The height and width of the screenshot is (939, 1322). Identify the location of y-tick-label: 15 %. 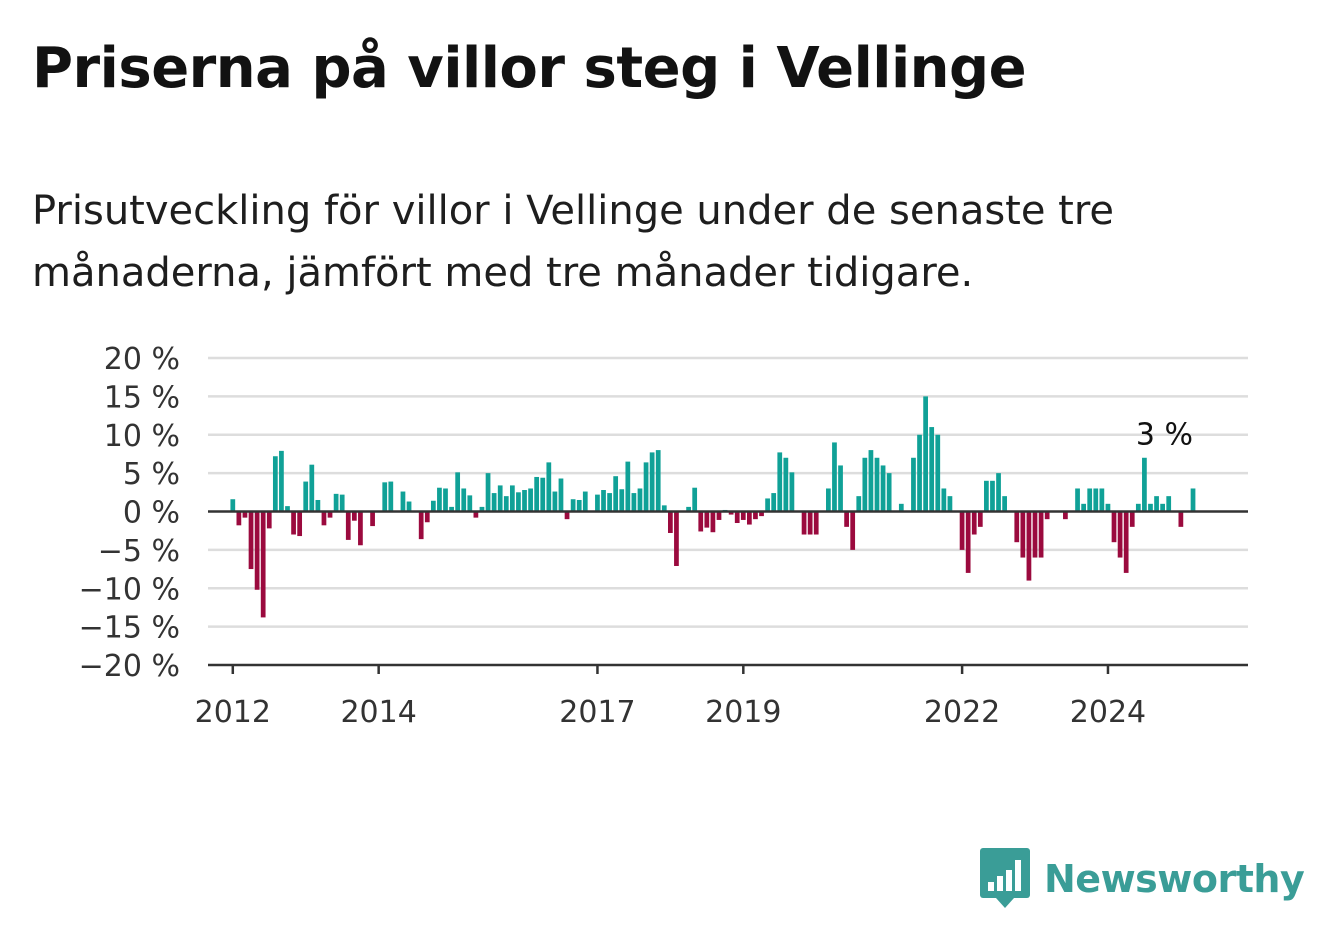
(142, 397).